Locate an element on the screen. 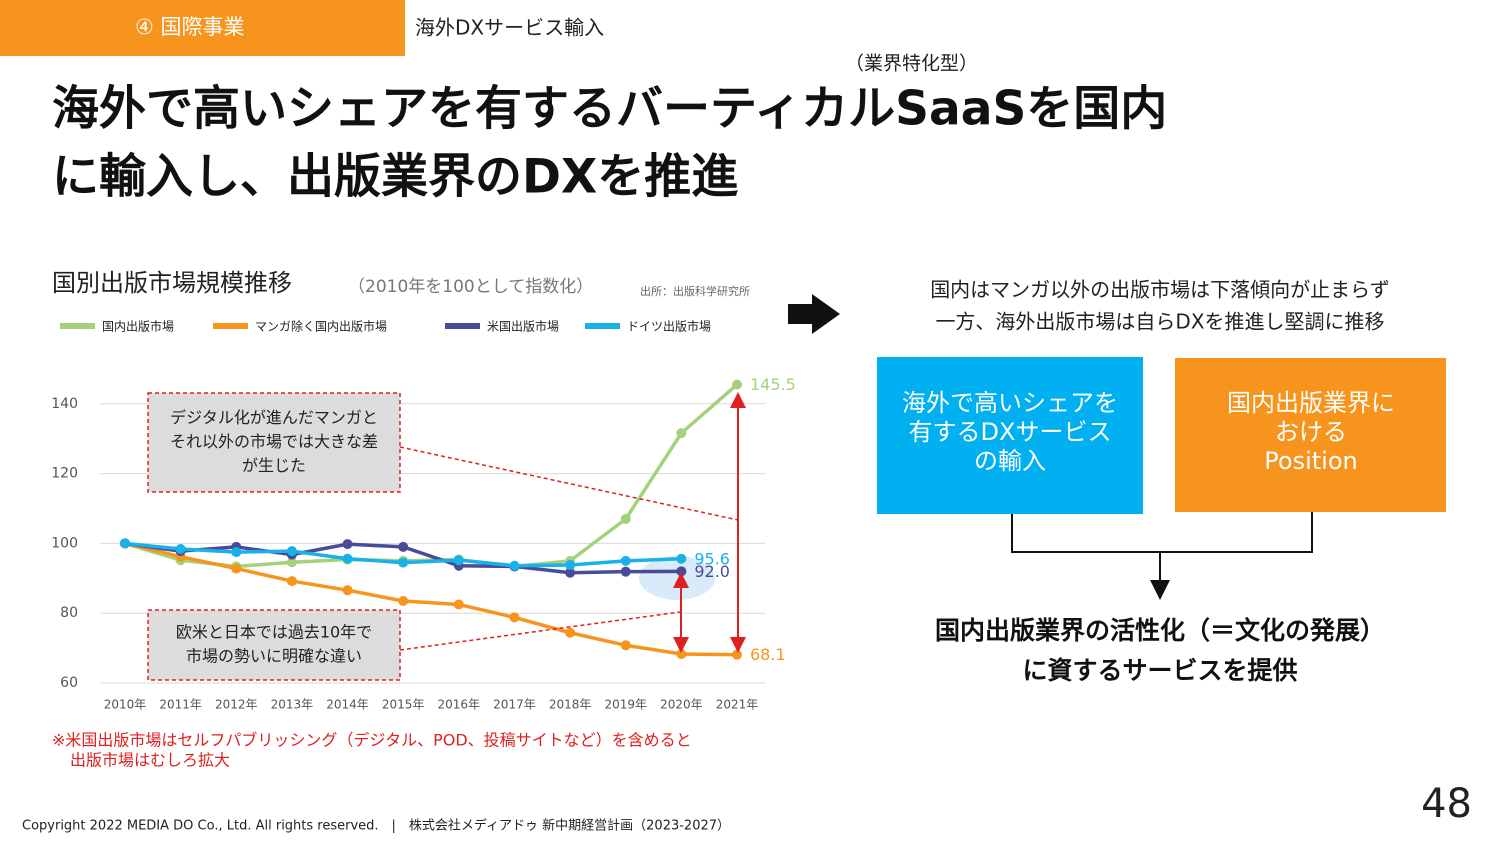 This screenshot has height=844, width=1500. lead-text: 国内はマンガ以外の出版市場は下落傾向が止まらず is located at coordinates (1160, 290).